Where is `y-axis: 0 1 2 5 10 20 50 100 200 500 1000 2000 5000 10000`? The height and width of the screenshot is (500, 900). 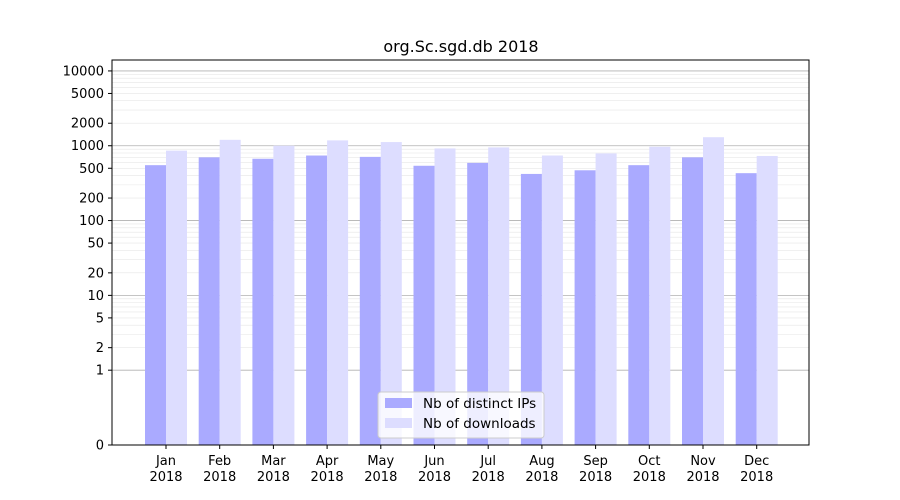
y-axis: 0 1 2 5 10 20 50 100 200 500 1000 2000 5000 10000 is located at coordinates (87, 259).